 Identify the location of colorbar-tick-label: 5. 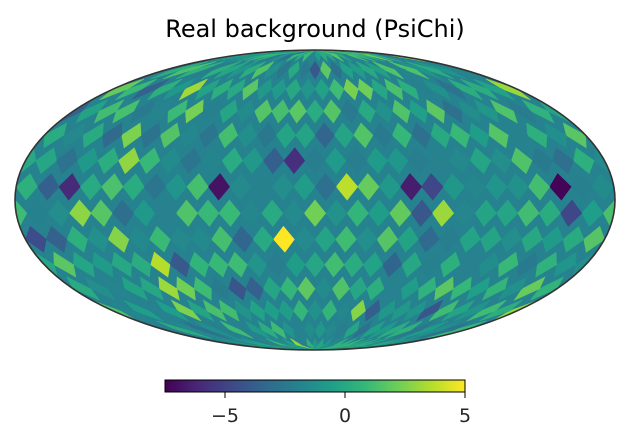
(465, 416).